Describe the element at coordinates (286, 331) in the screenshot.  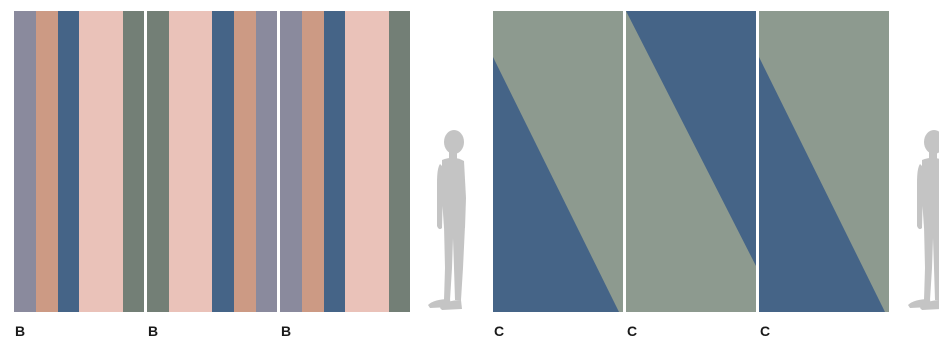
I see `panel-label-b-3: B` at that location.